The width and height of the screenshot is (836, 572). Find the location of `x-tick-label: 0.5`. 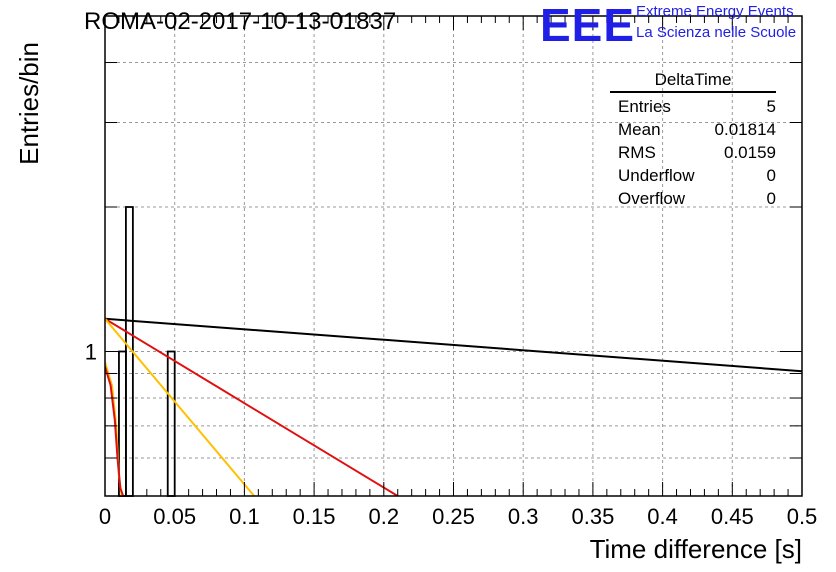

x-tick-label: 0.5 is located at coordinates (802, 516).